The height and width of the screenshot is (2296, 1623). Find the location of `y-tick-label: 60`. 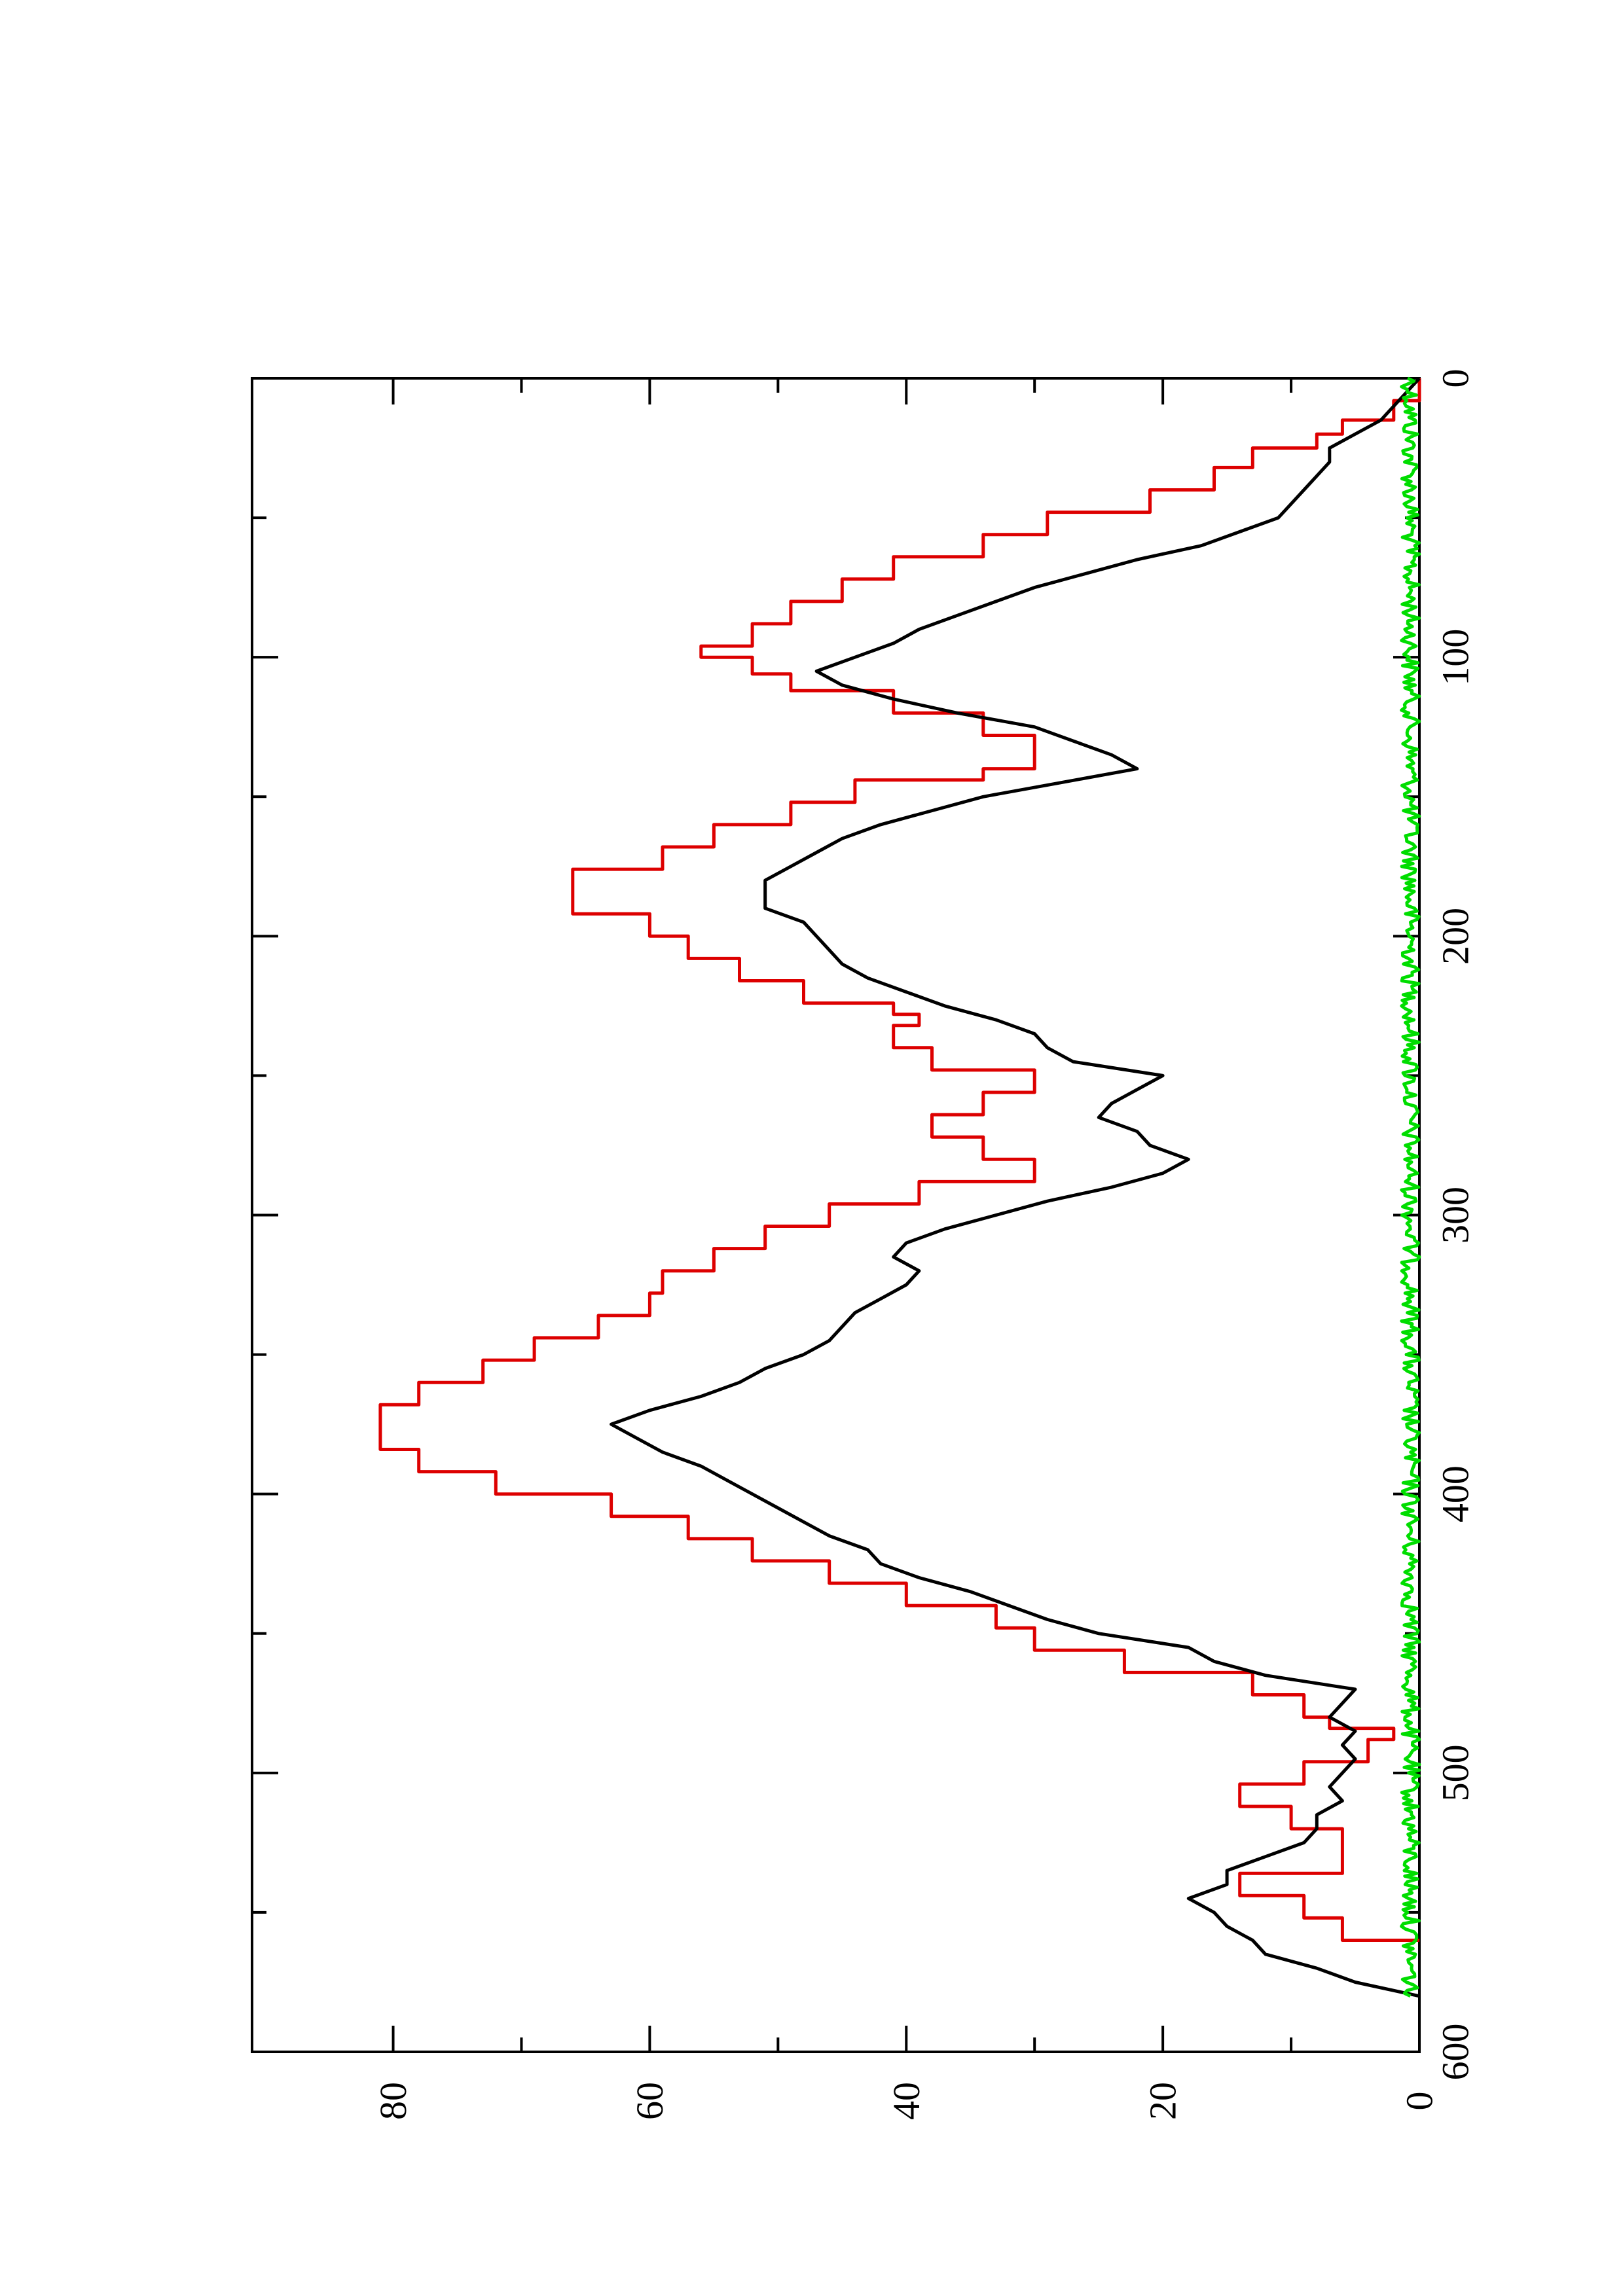

y-tick-label: 60 is located at coordinates (650, 2101).